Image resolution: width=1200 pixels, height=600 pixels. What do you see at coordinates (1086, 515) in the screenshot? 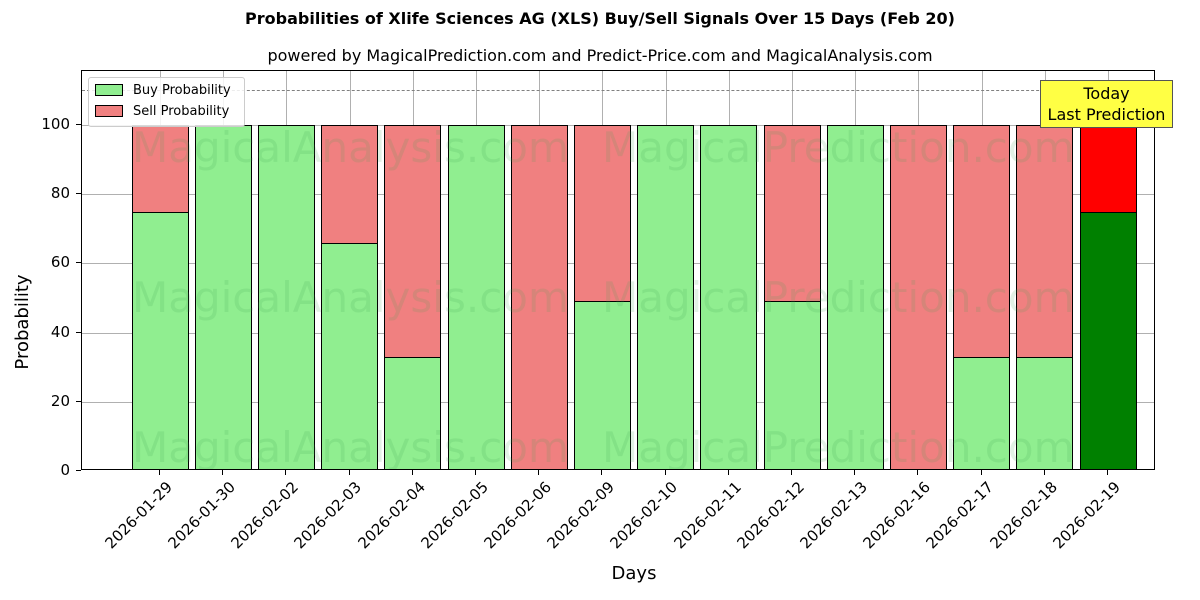
I see `x-tick-label: 2026-02-19` at bounding box center [1086, 515].